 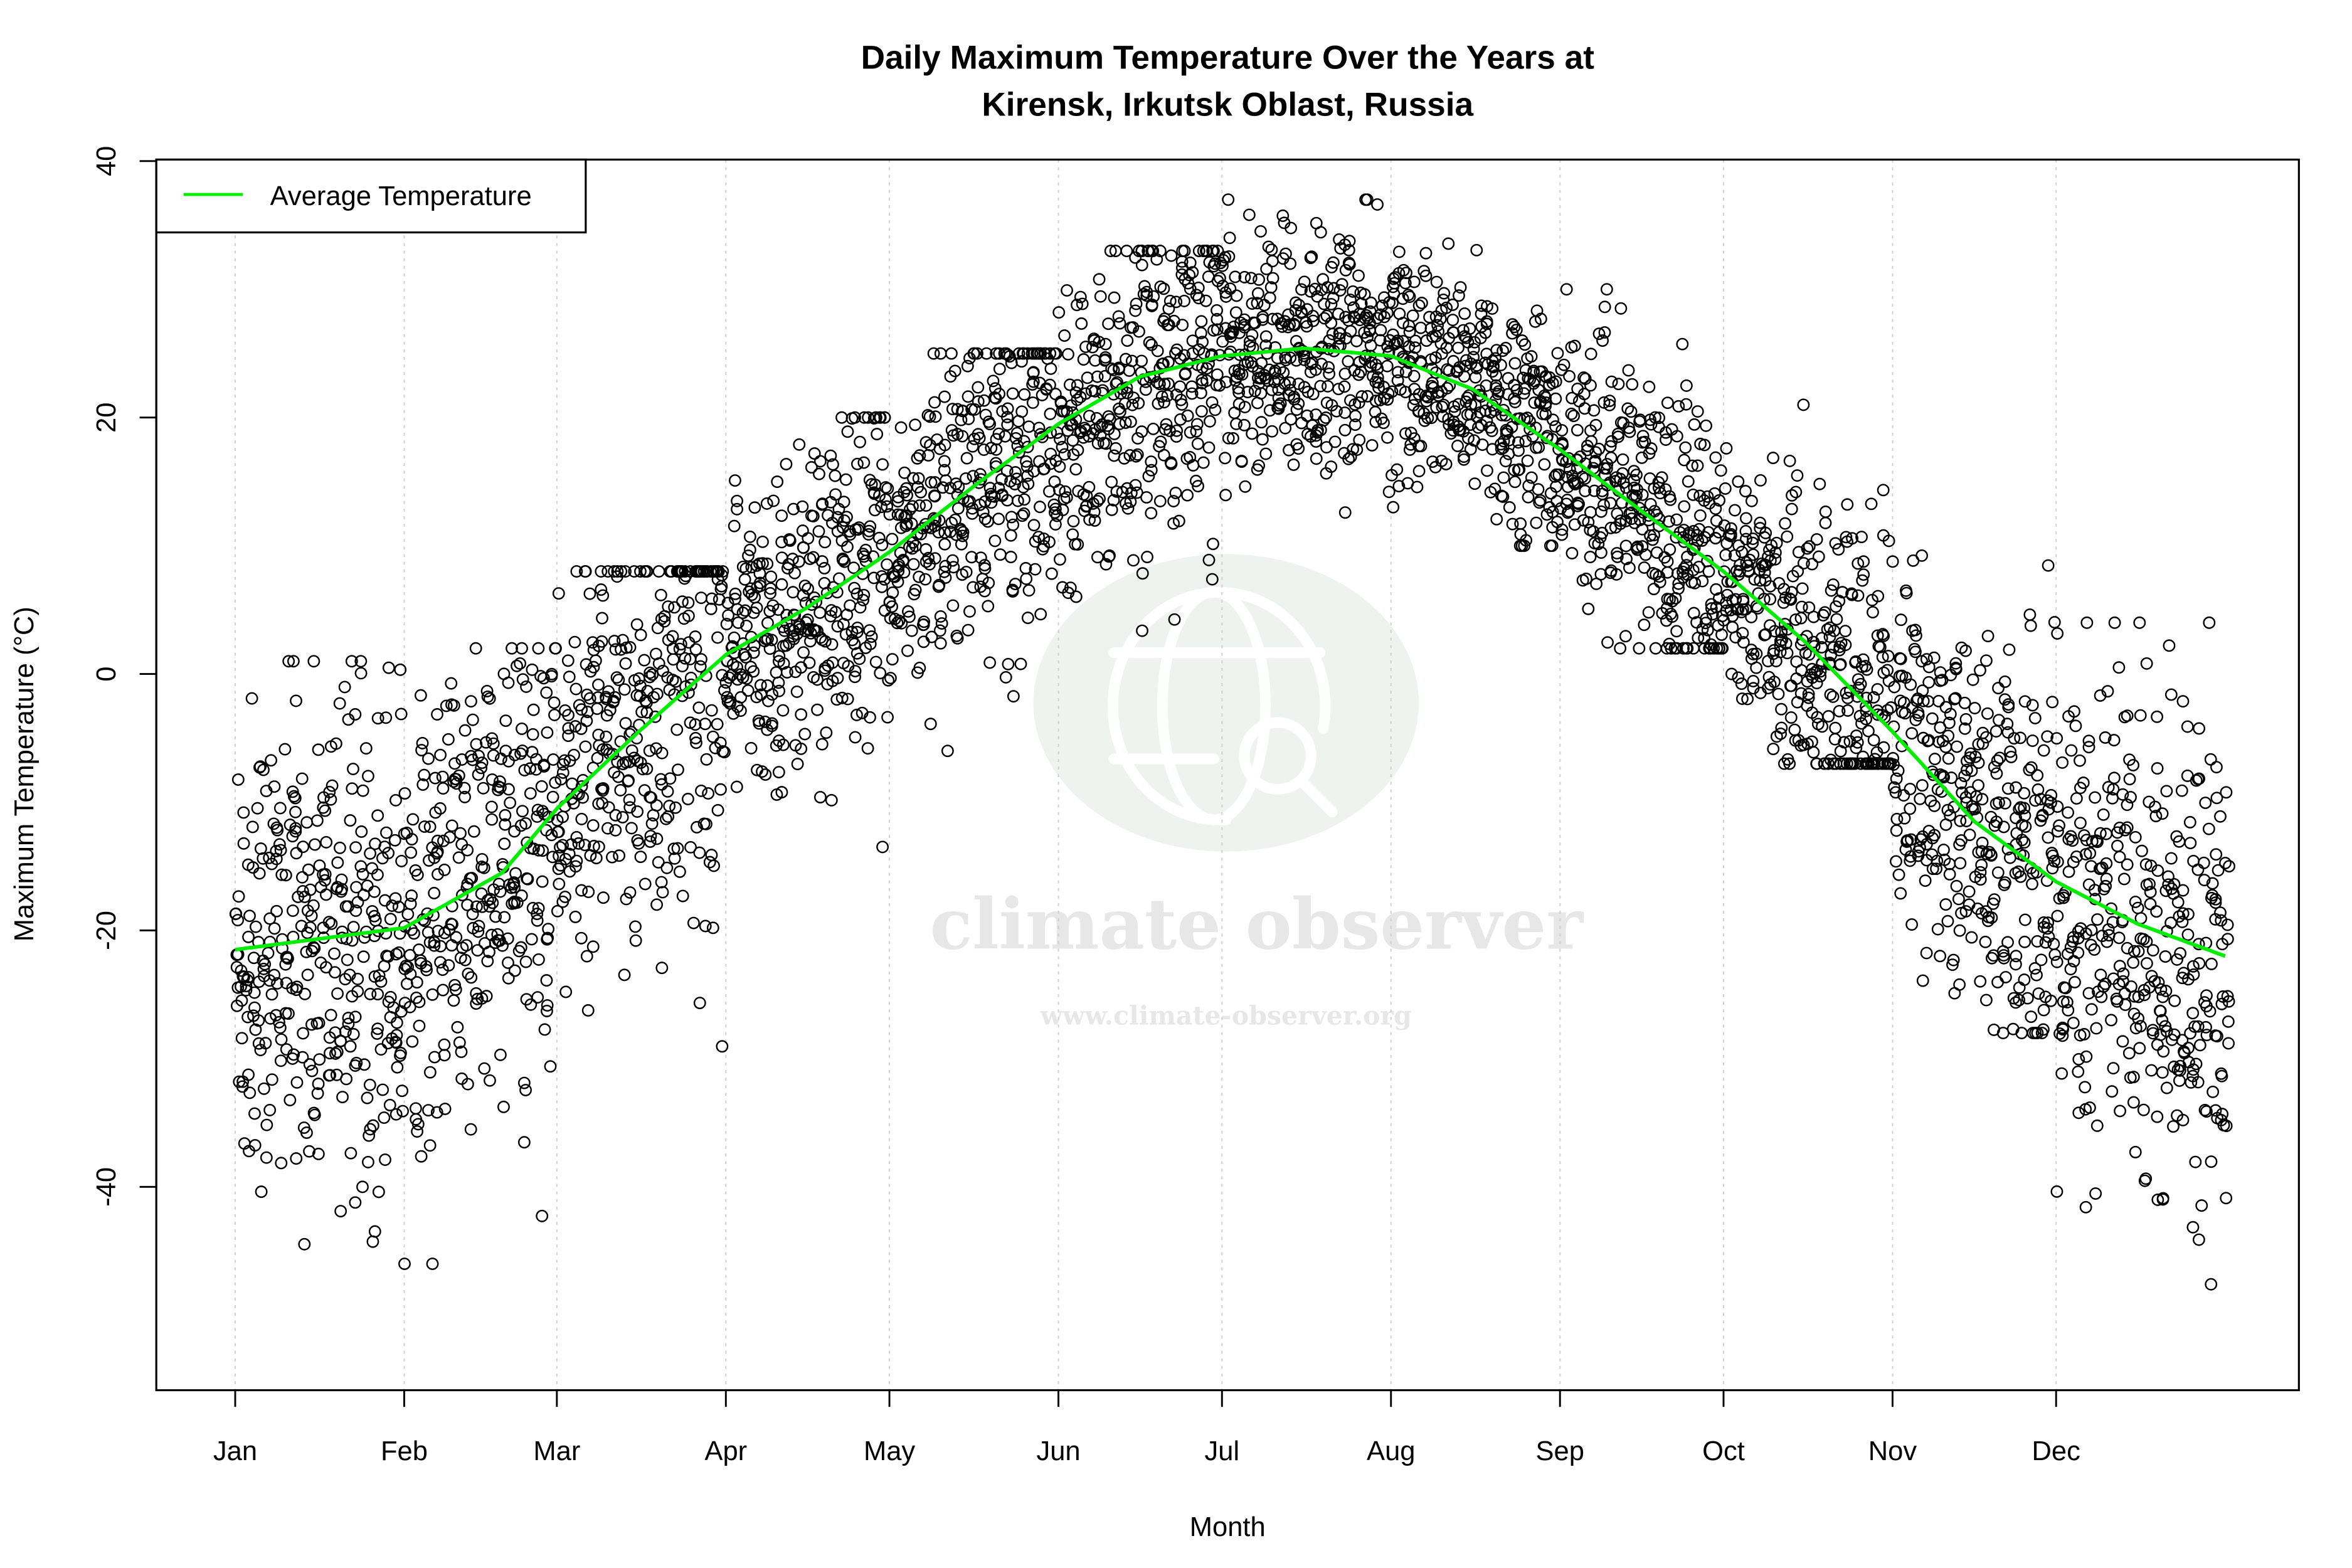 I want to click on watermark-url: www.climate-observer.org, so click(x=1226, y=1015).